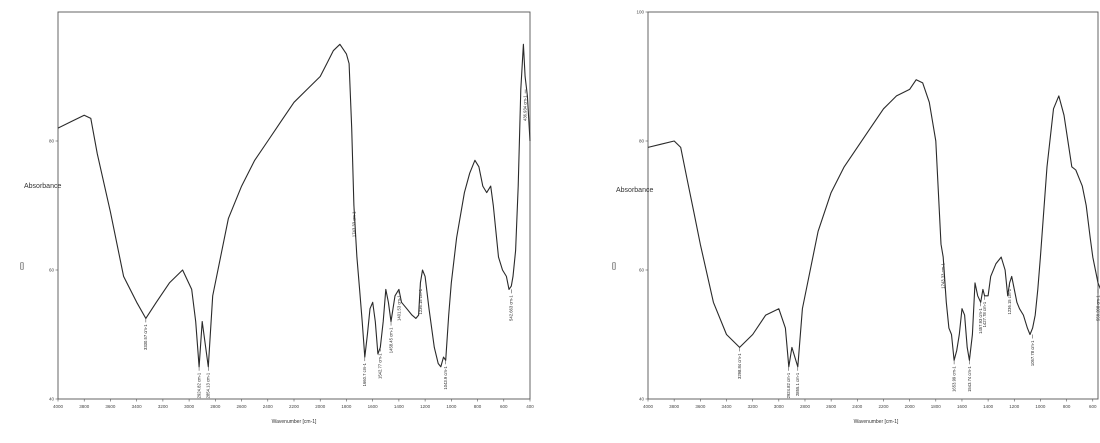 The width and height of the screenshot is (1100, 443). Describe the element at coordinates (390, 340) in the screenshot. I see `peak-label: 1458.45 cm-1` at that location.